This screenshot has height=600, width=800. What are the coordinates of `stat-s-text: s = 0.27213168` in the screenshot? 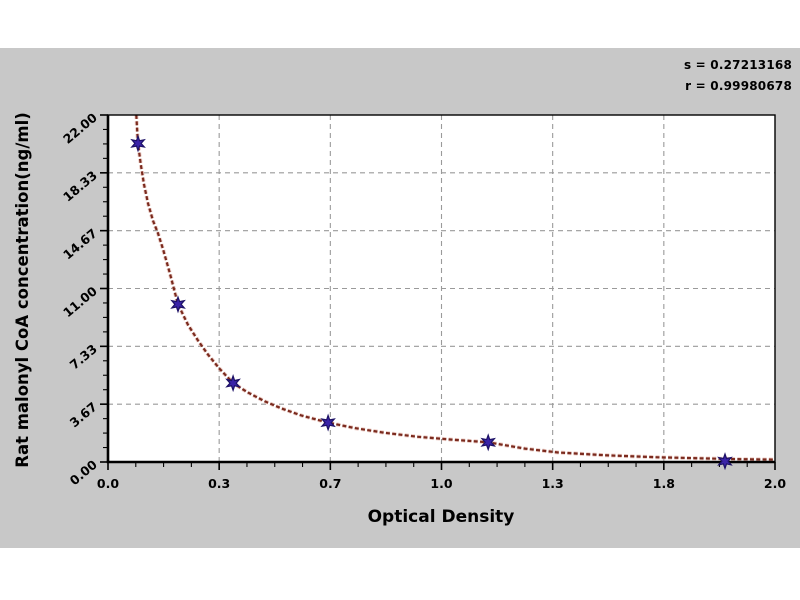 It's located at (738, 65).